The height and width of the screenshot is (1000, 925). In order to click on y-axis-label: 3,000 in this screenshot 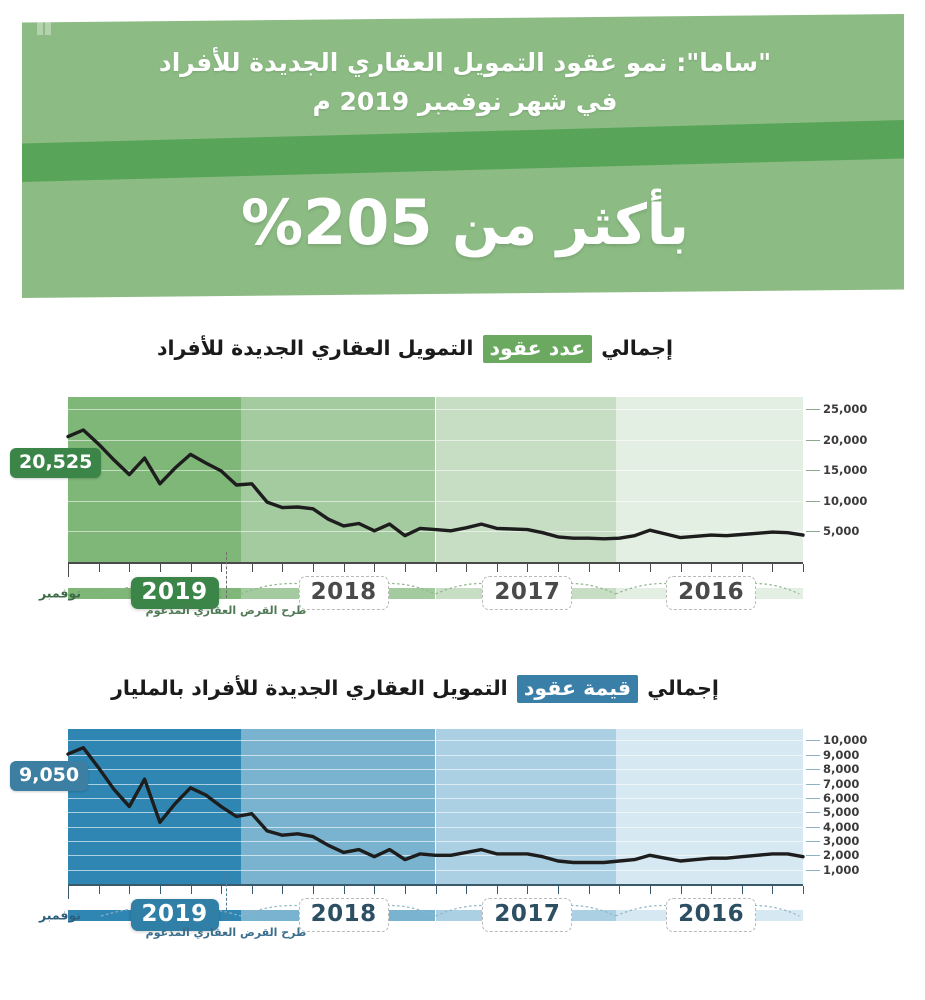, I will do `click(841, 840)`.